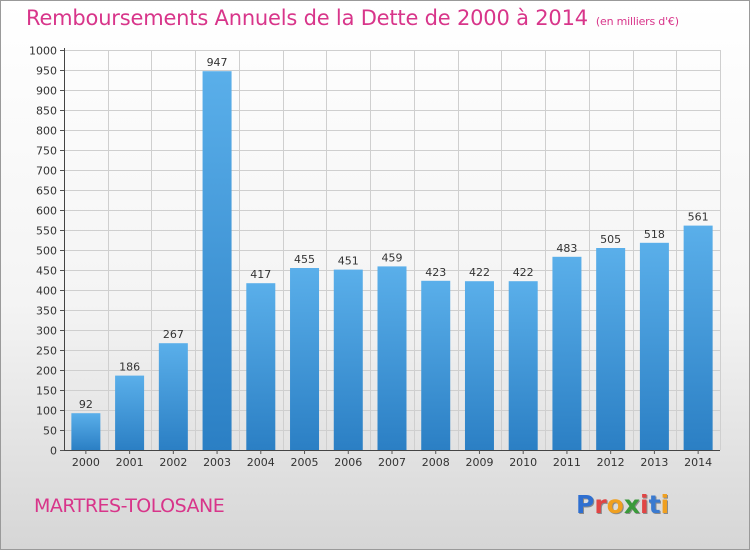  What do you see at coordinates (479, 462) in the screenshot?
I see `x-tick-label: 2009` at bounding box center [479, 462].